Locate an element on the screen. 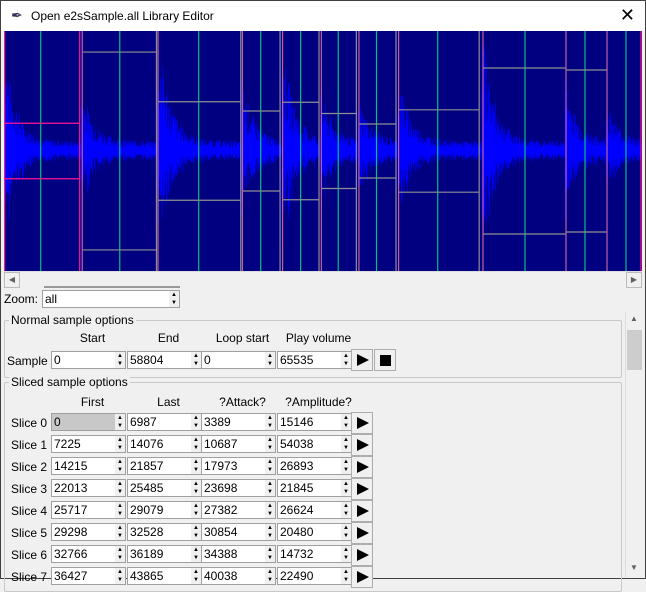 The width and height of the screenshot is (646, 592). zoom-input is located at coordinates (111, 299).